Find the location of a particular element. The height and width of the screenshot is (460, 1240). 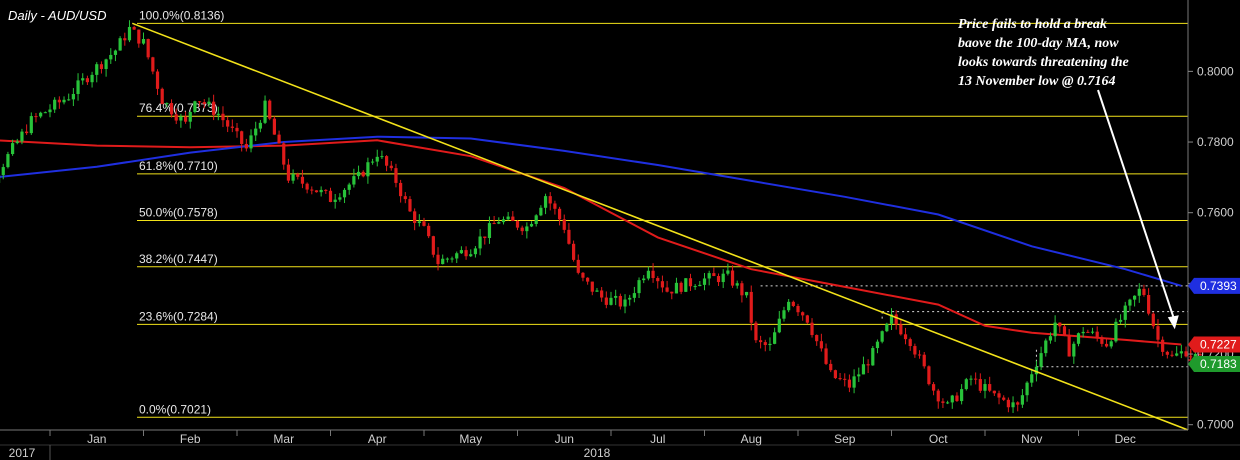

y-tick-label: 0.7600 is located at coordinates (1215, 213).